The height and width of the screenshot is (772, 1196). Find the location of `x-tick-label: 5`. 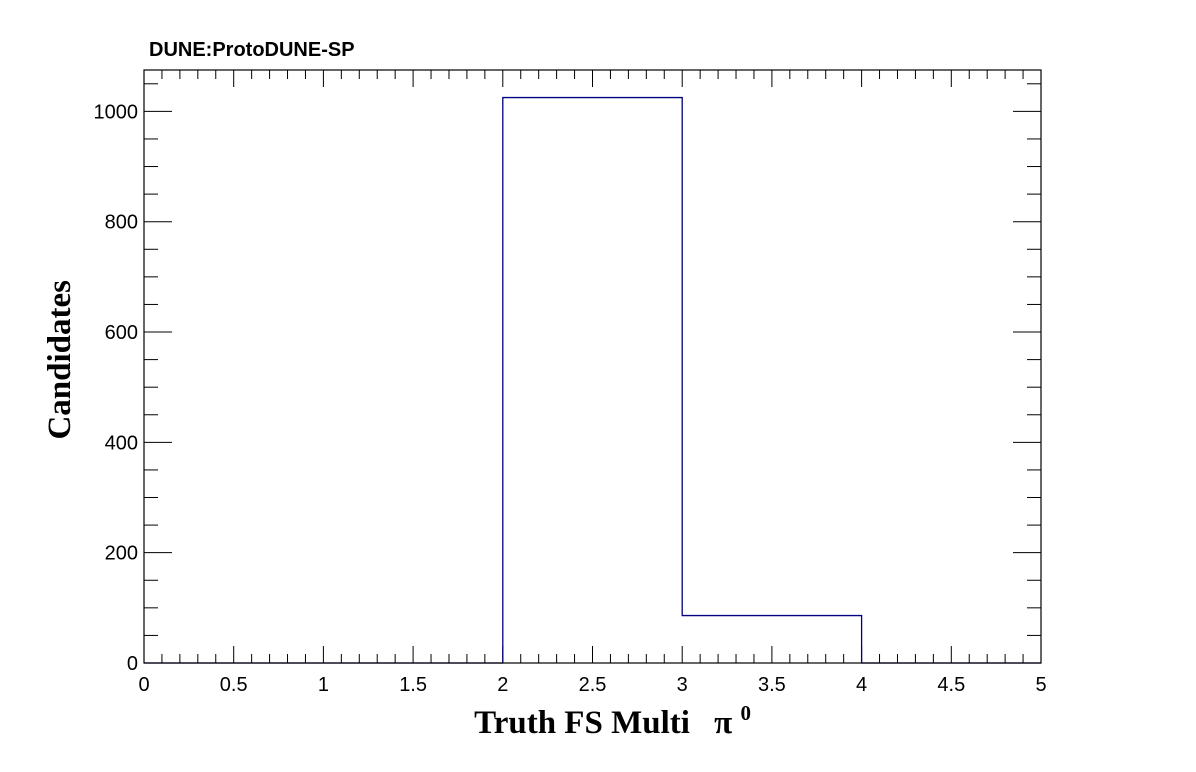

x-tick-label: 5 is located at coordinates (1040, 685).